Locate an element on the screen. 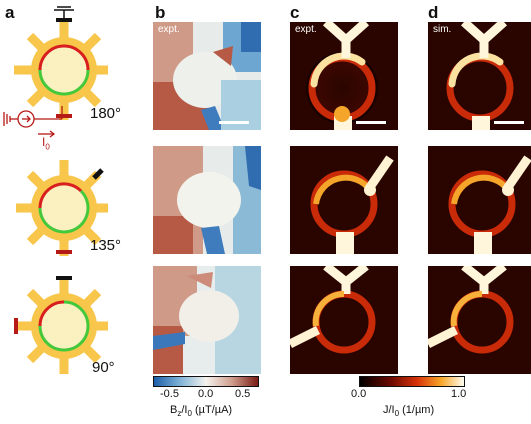 The width and height of the screenshot is (531, 424). colorbar-j-tick: 1.0 is located at coordinates (459, 394).